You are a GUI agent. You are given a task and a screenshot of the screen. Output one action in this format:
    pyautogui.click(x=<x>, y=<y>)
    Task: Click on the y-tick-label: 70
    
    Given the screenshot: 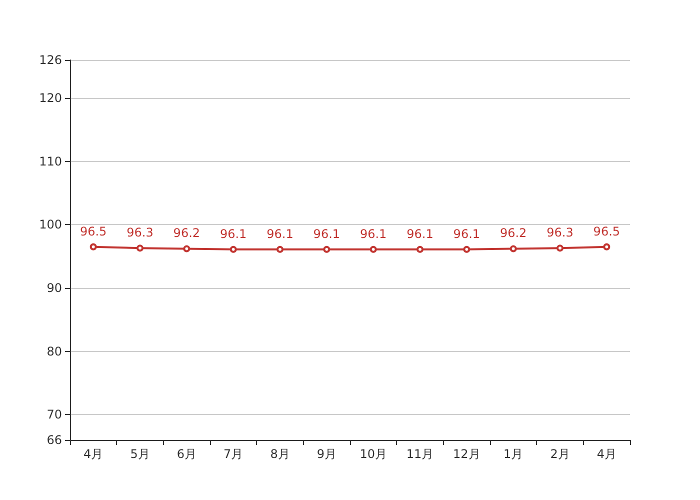 What is the action you would take?
    pyautogui.click(x=54, y=415)
    